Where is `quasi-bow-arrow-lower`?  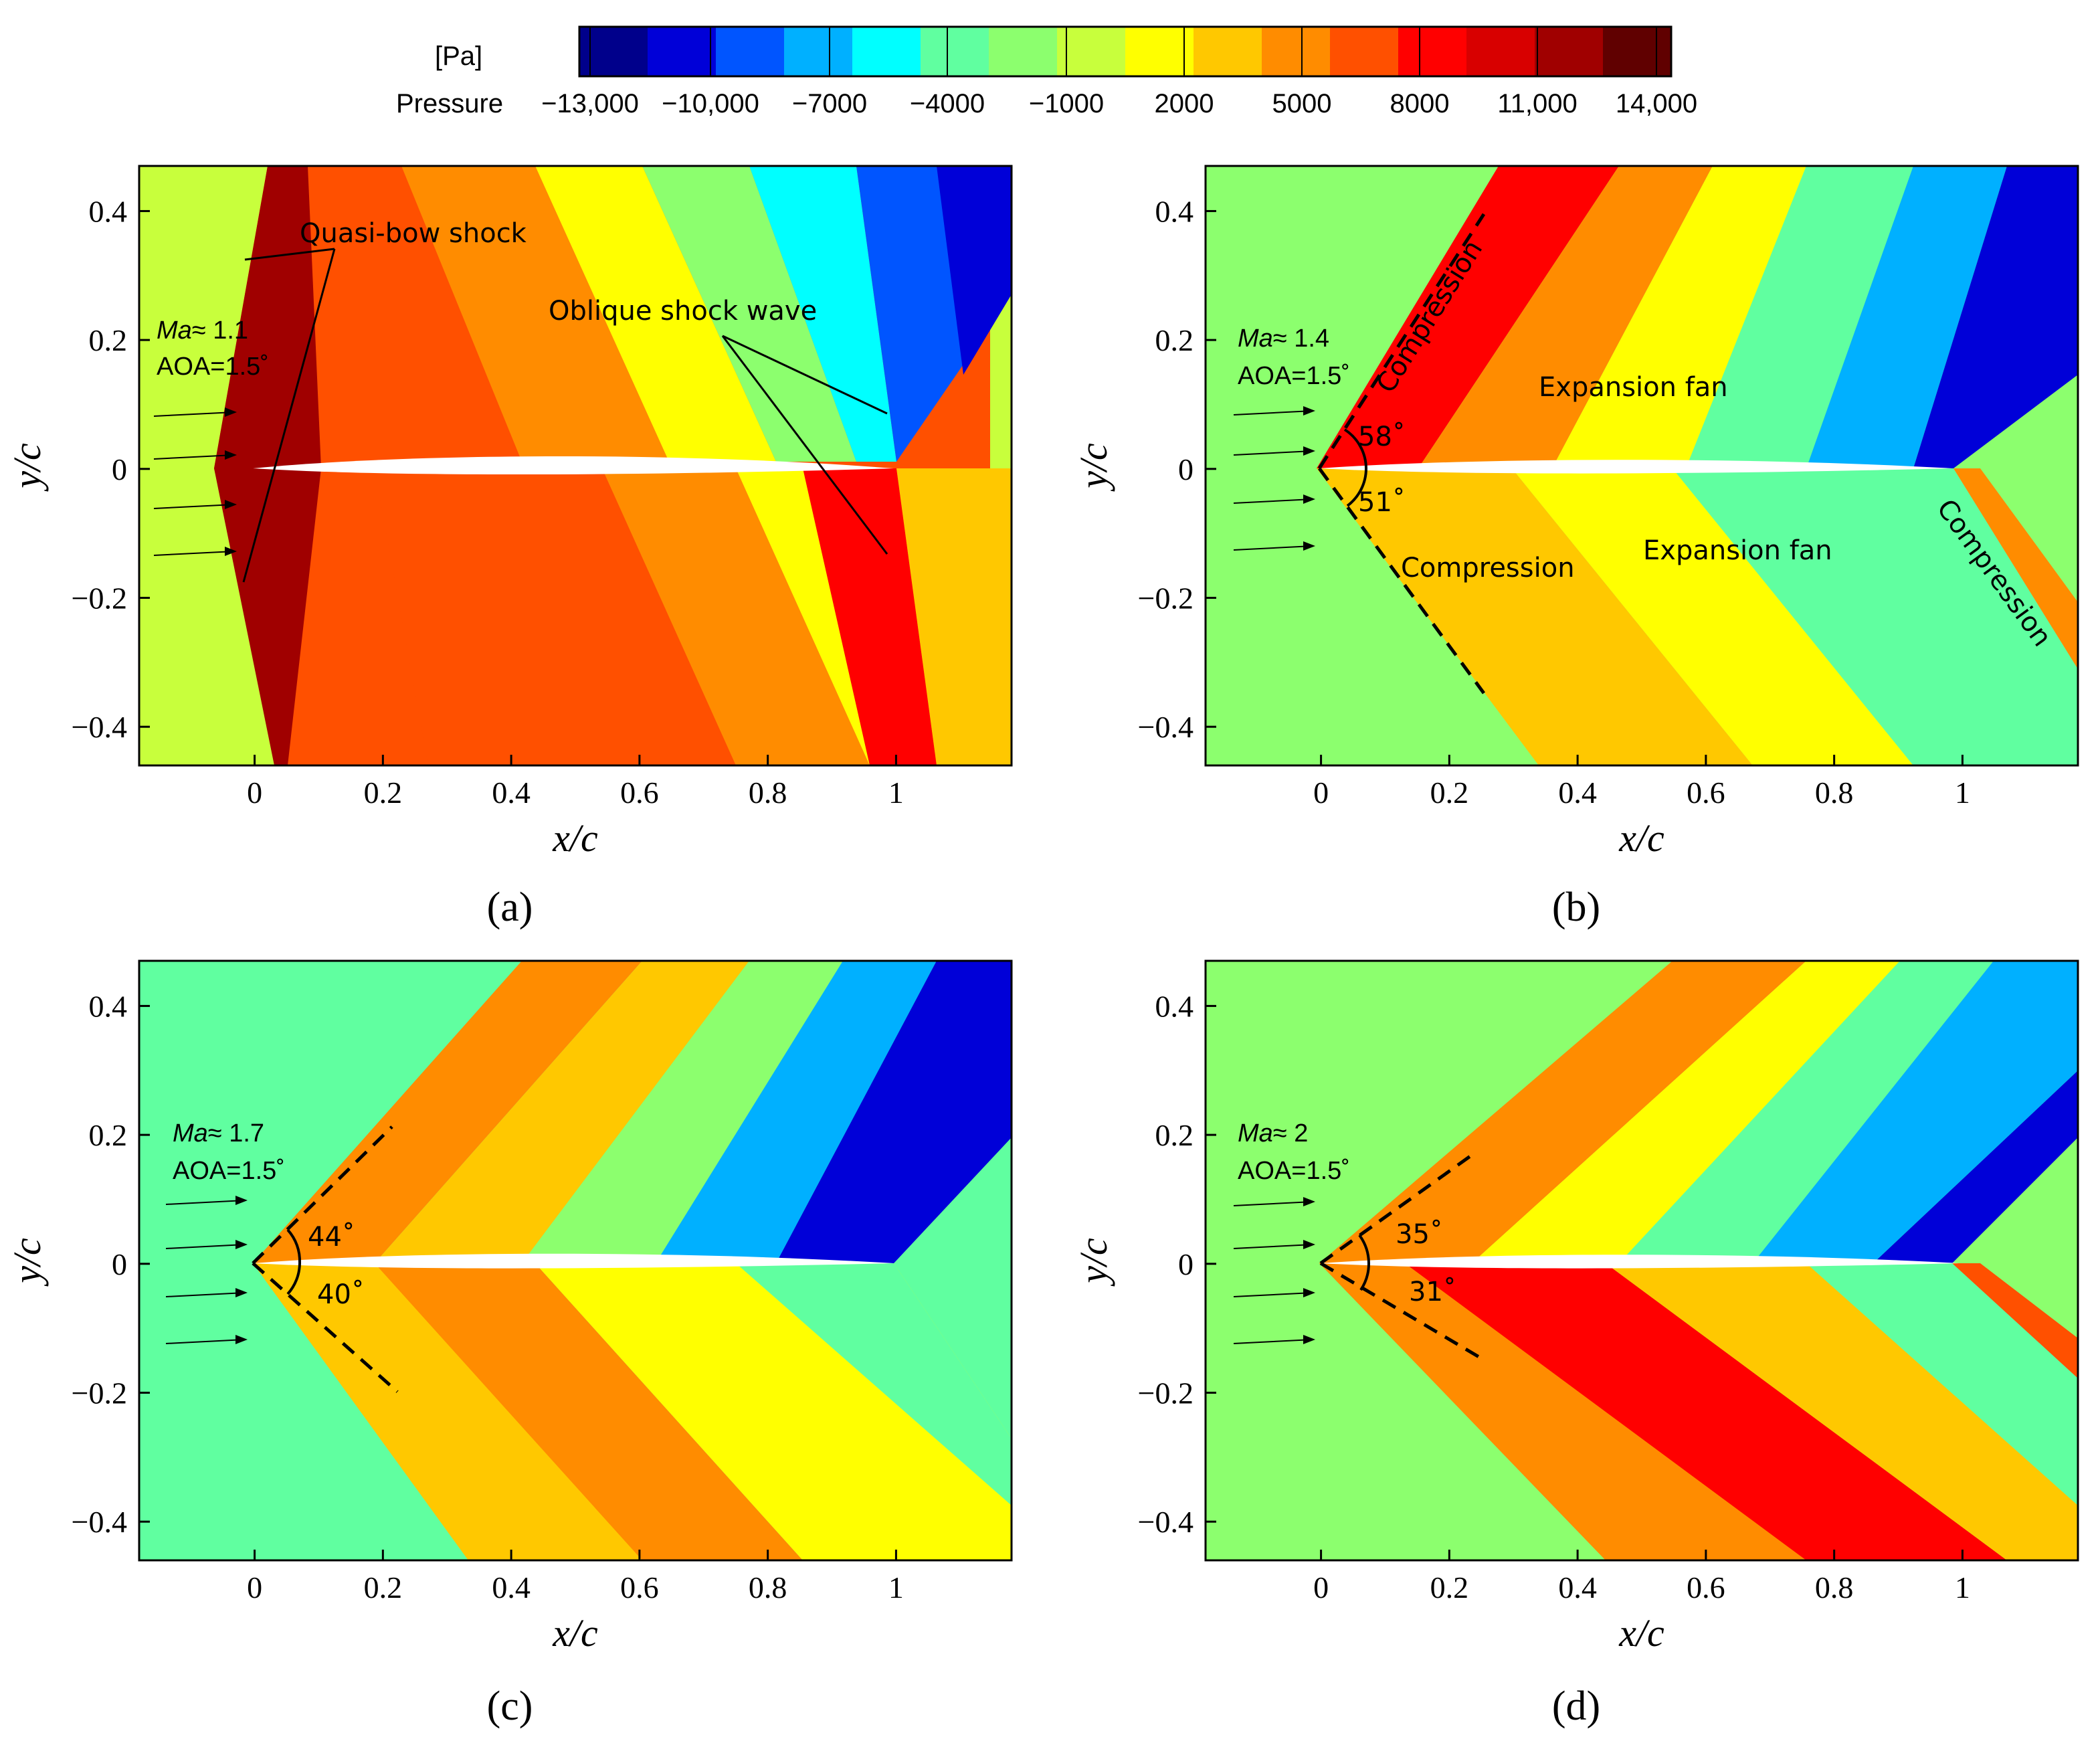
quasi-bow-arrow-lower is located at coordinates (289, 415).